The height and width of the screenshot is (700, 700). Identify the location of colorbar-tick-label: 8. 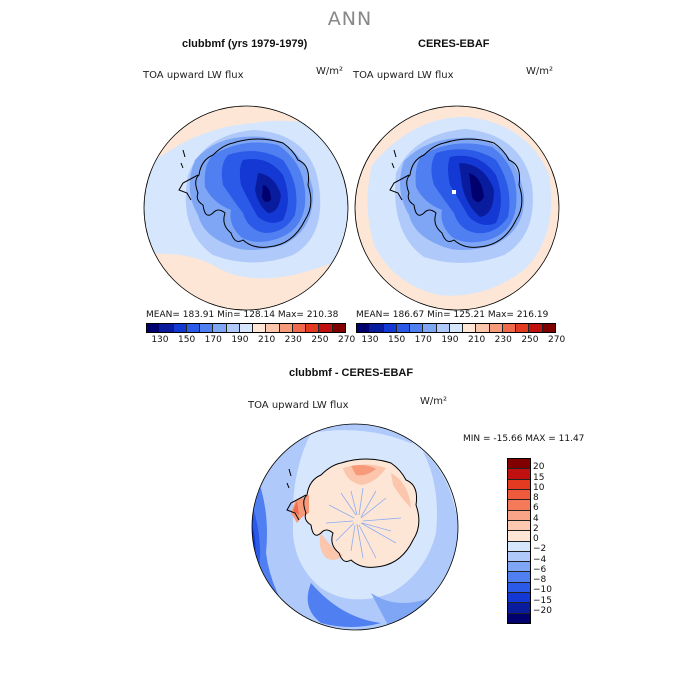
(536, 498).